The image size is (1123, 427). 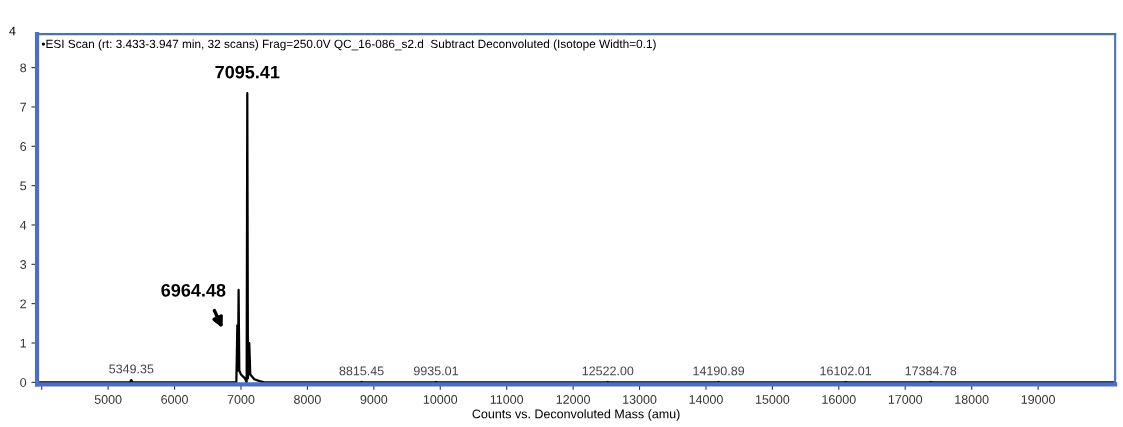 I want to click on annotation: 5349.35, so click(x=131, y=369).